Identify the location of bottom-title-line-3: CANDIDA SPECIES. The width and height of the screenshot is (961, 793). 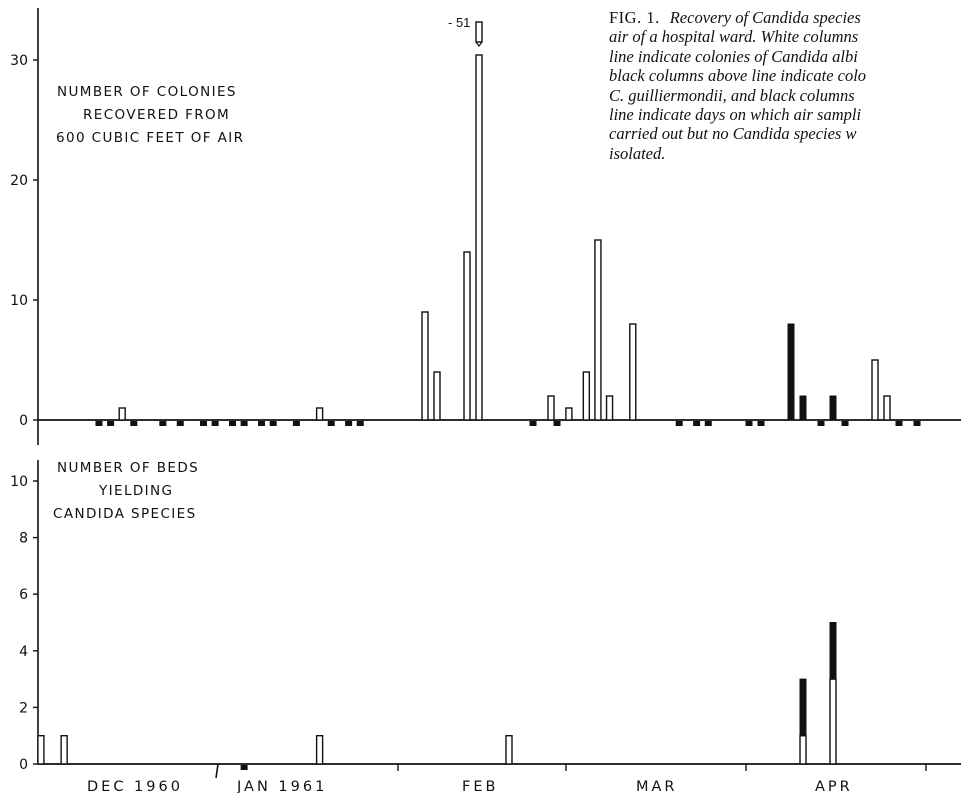
(125, 514).